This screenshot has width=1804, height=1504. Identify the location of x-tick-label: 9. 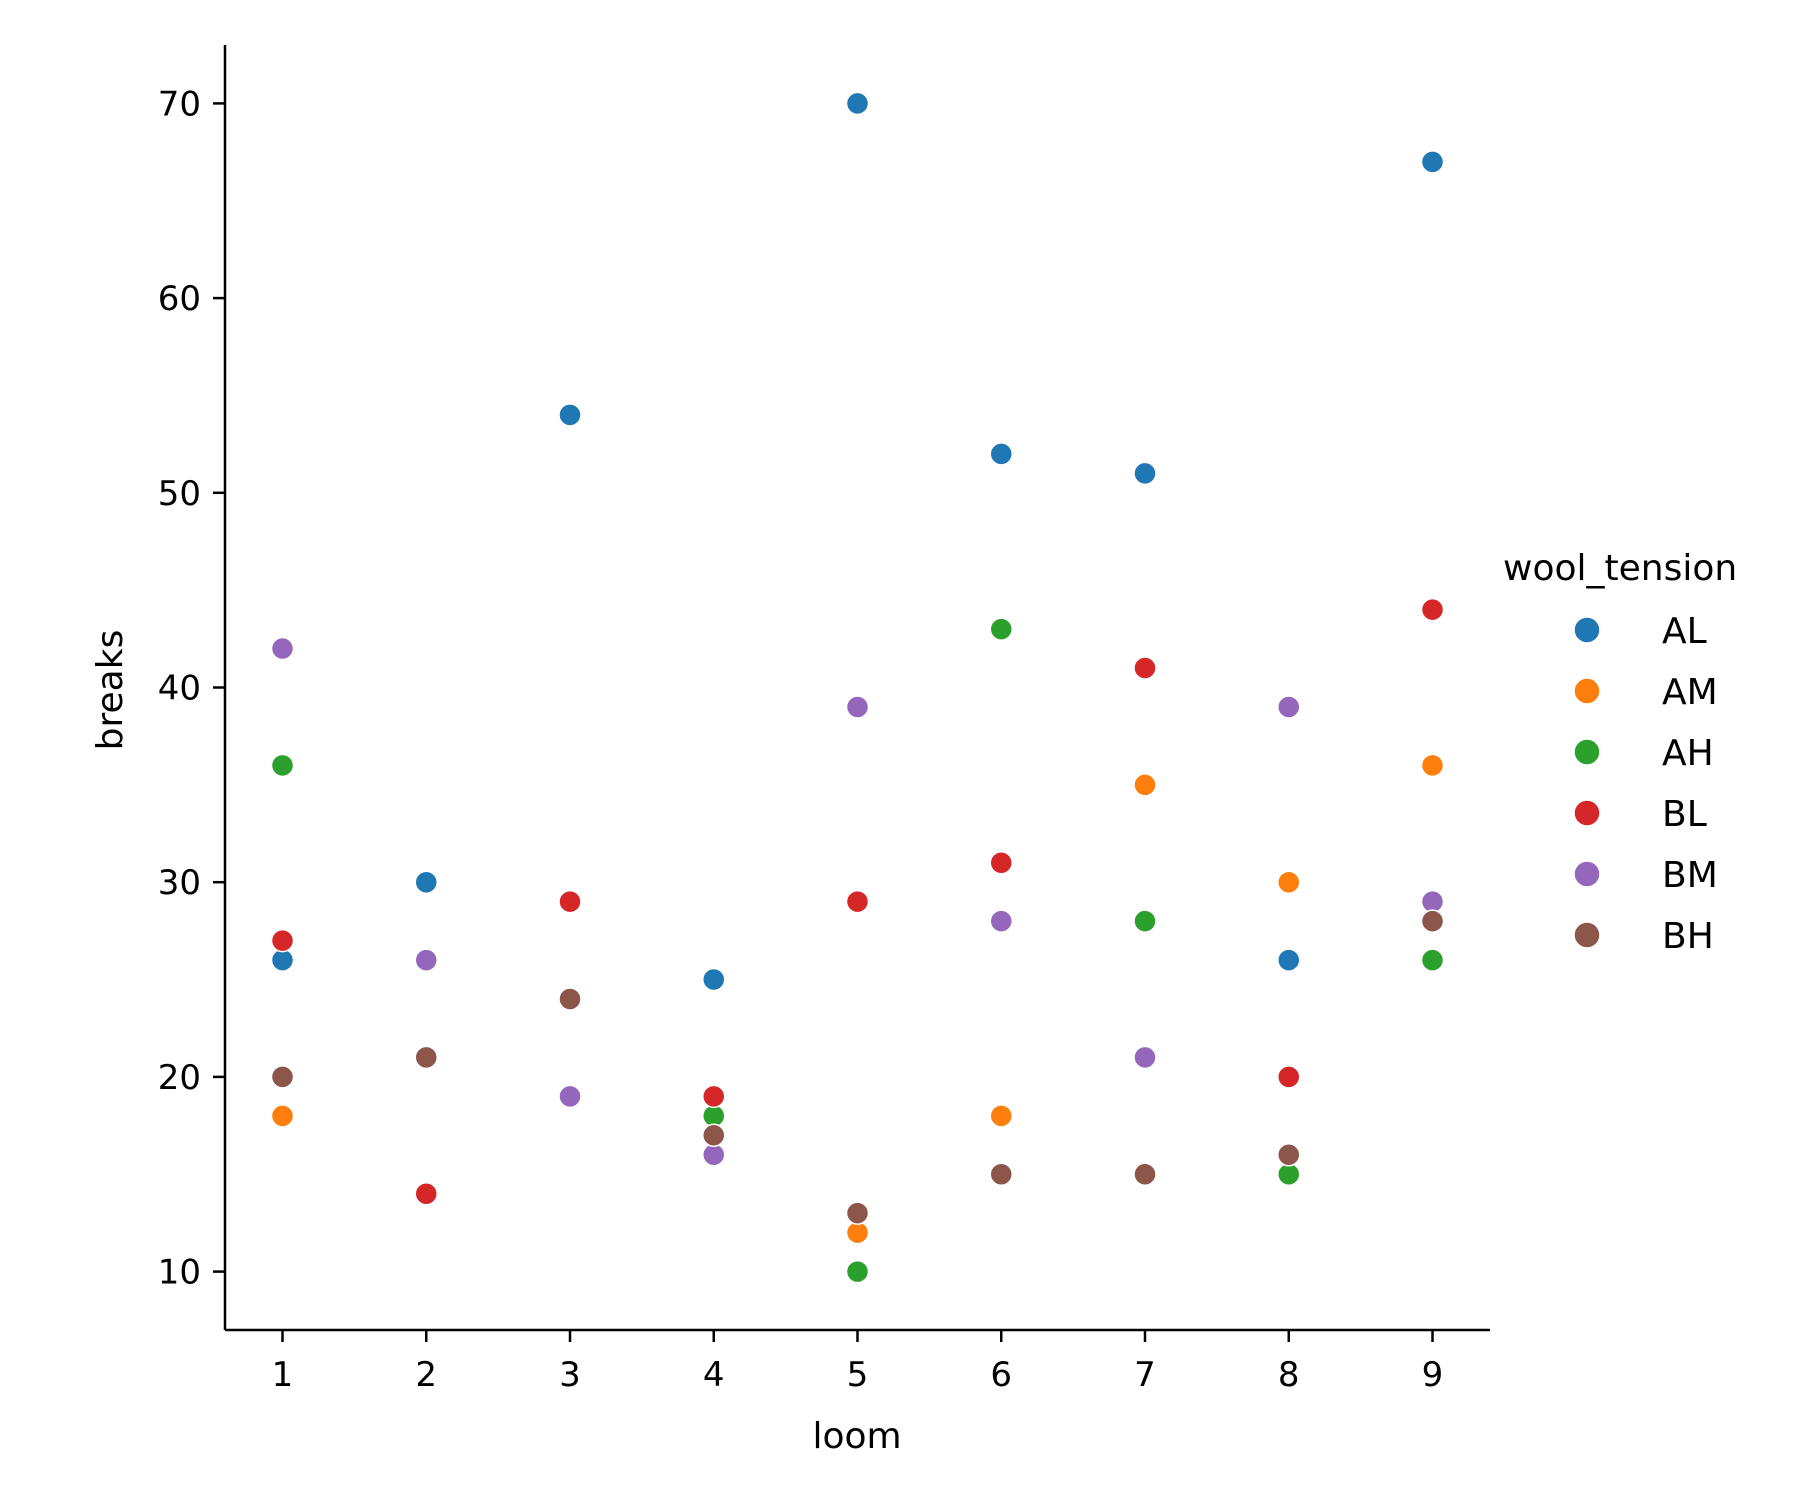
(1433, 1375).